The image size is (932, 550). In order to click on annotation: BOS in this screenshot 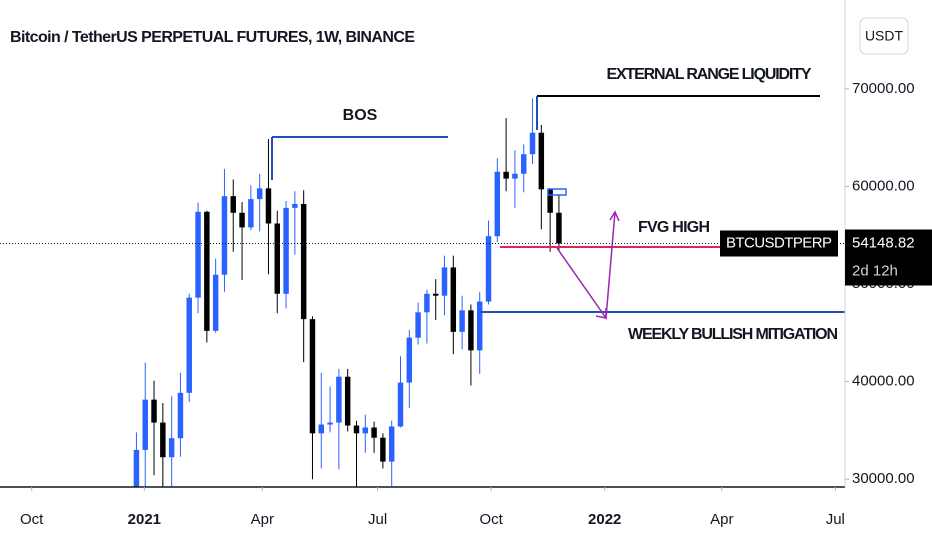, I will do `click(360, 115)`.